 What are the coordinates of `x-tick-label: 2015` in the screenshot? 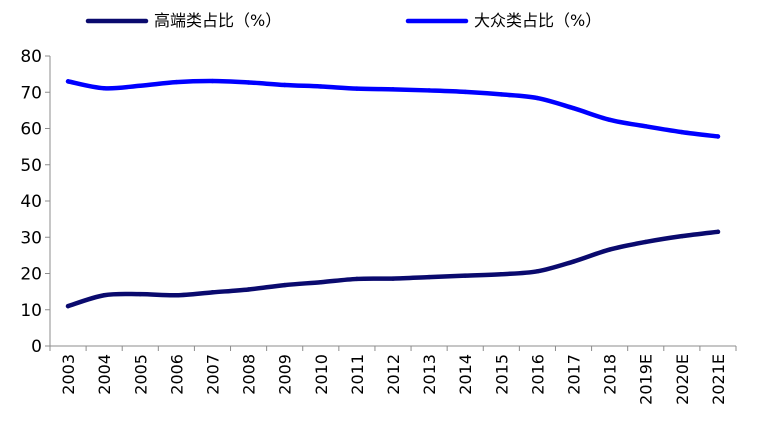 It's located at (501, 374).